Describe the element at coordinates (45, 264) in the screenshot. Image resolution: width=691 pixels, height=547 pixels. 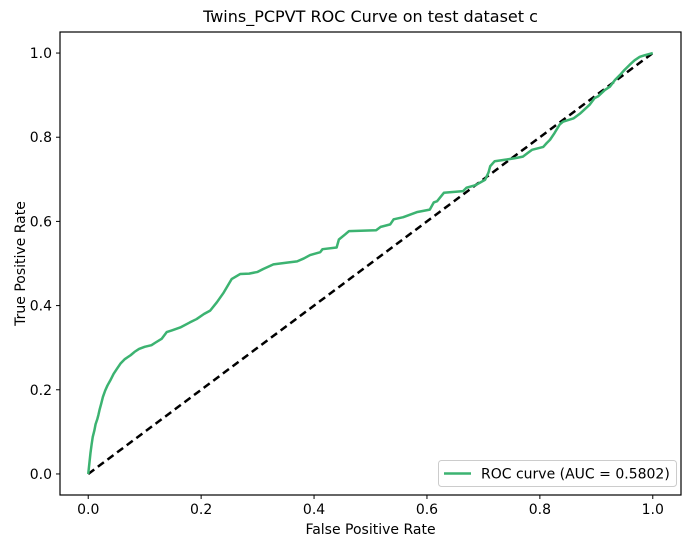
I see `y-axis: 0.0 0.2 0.4 0.6 0.8 1.0` at that location.